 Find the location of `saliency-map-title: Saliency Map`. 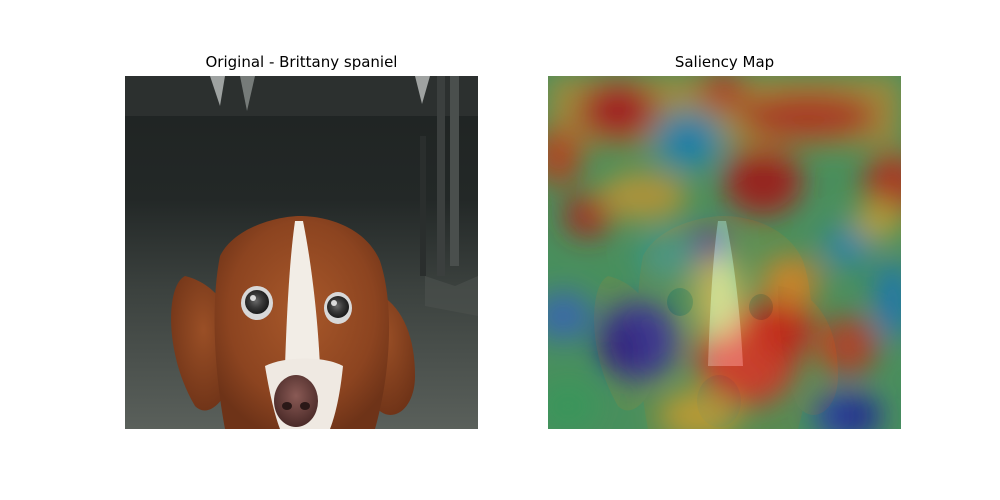

saliency-map-title: Saliency Map is located at coordinates (724, 62).